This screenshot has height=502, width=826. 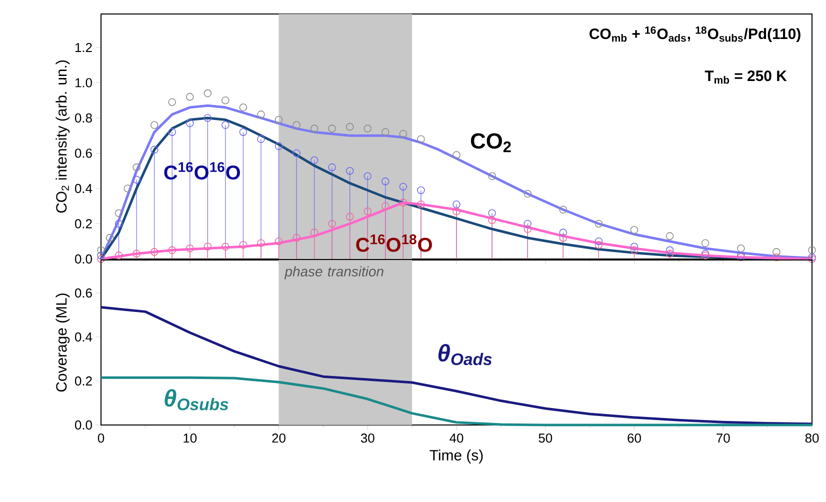 What do you see at coordinates (723, 438) in the screenshot?
I see `x-tick-label: 70` at bounding box center [723, 438].